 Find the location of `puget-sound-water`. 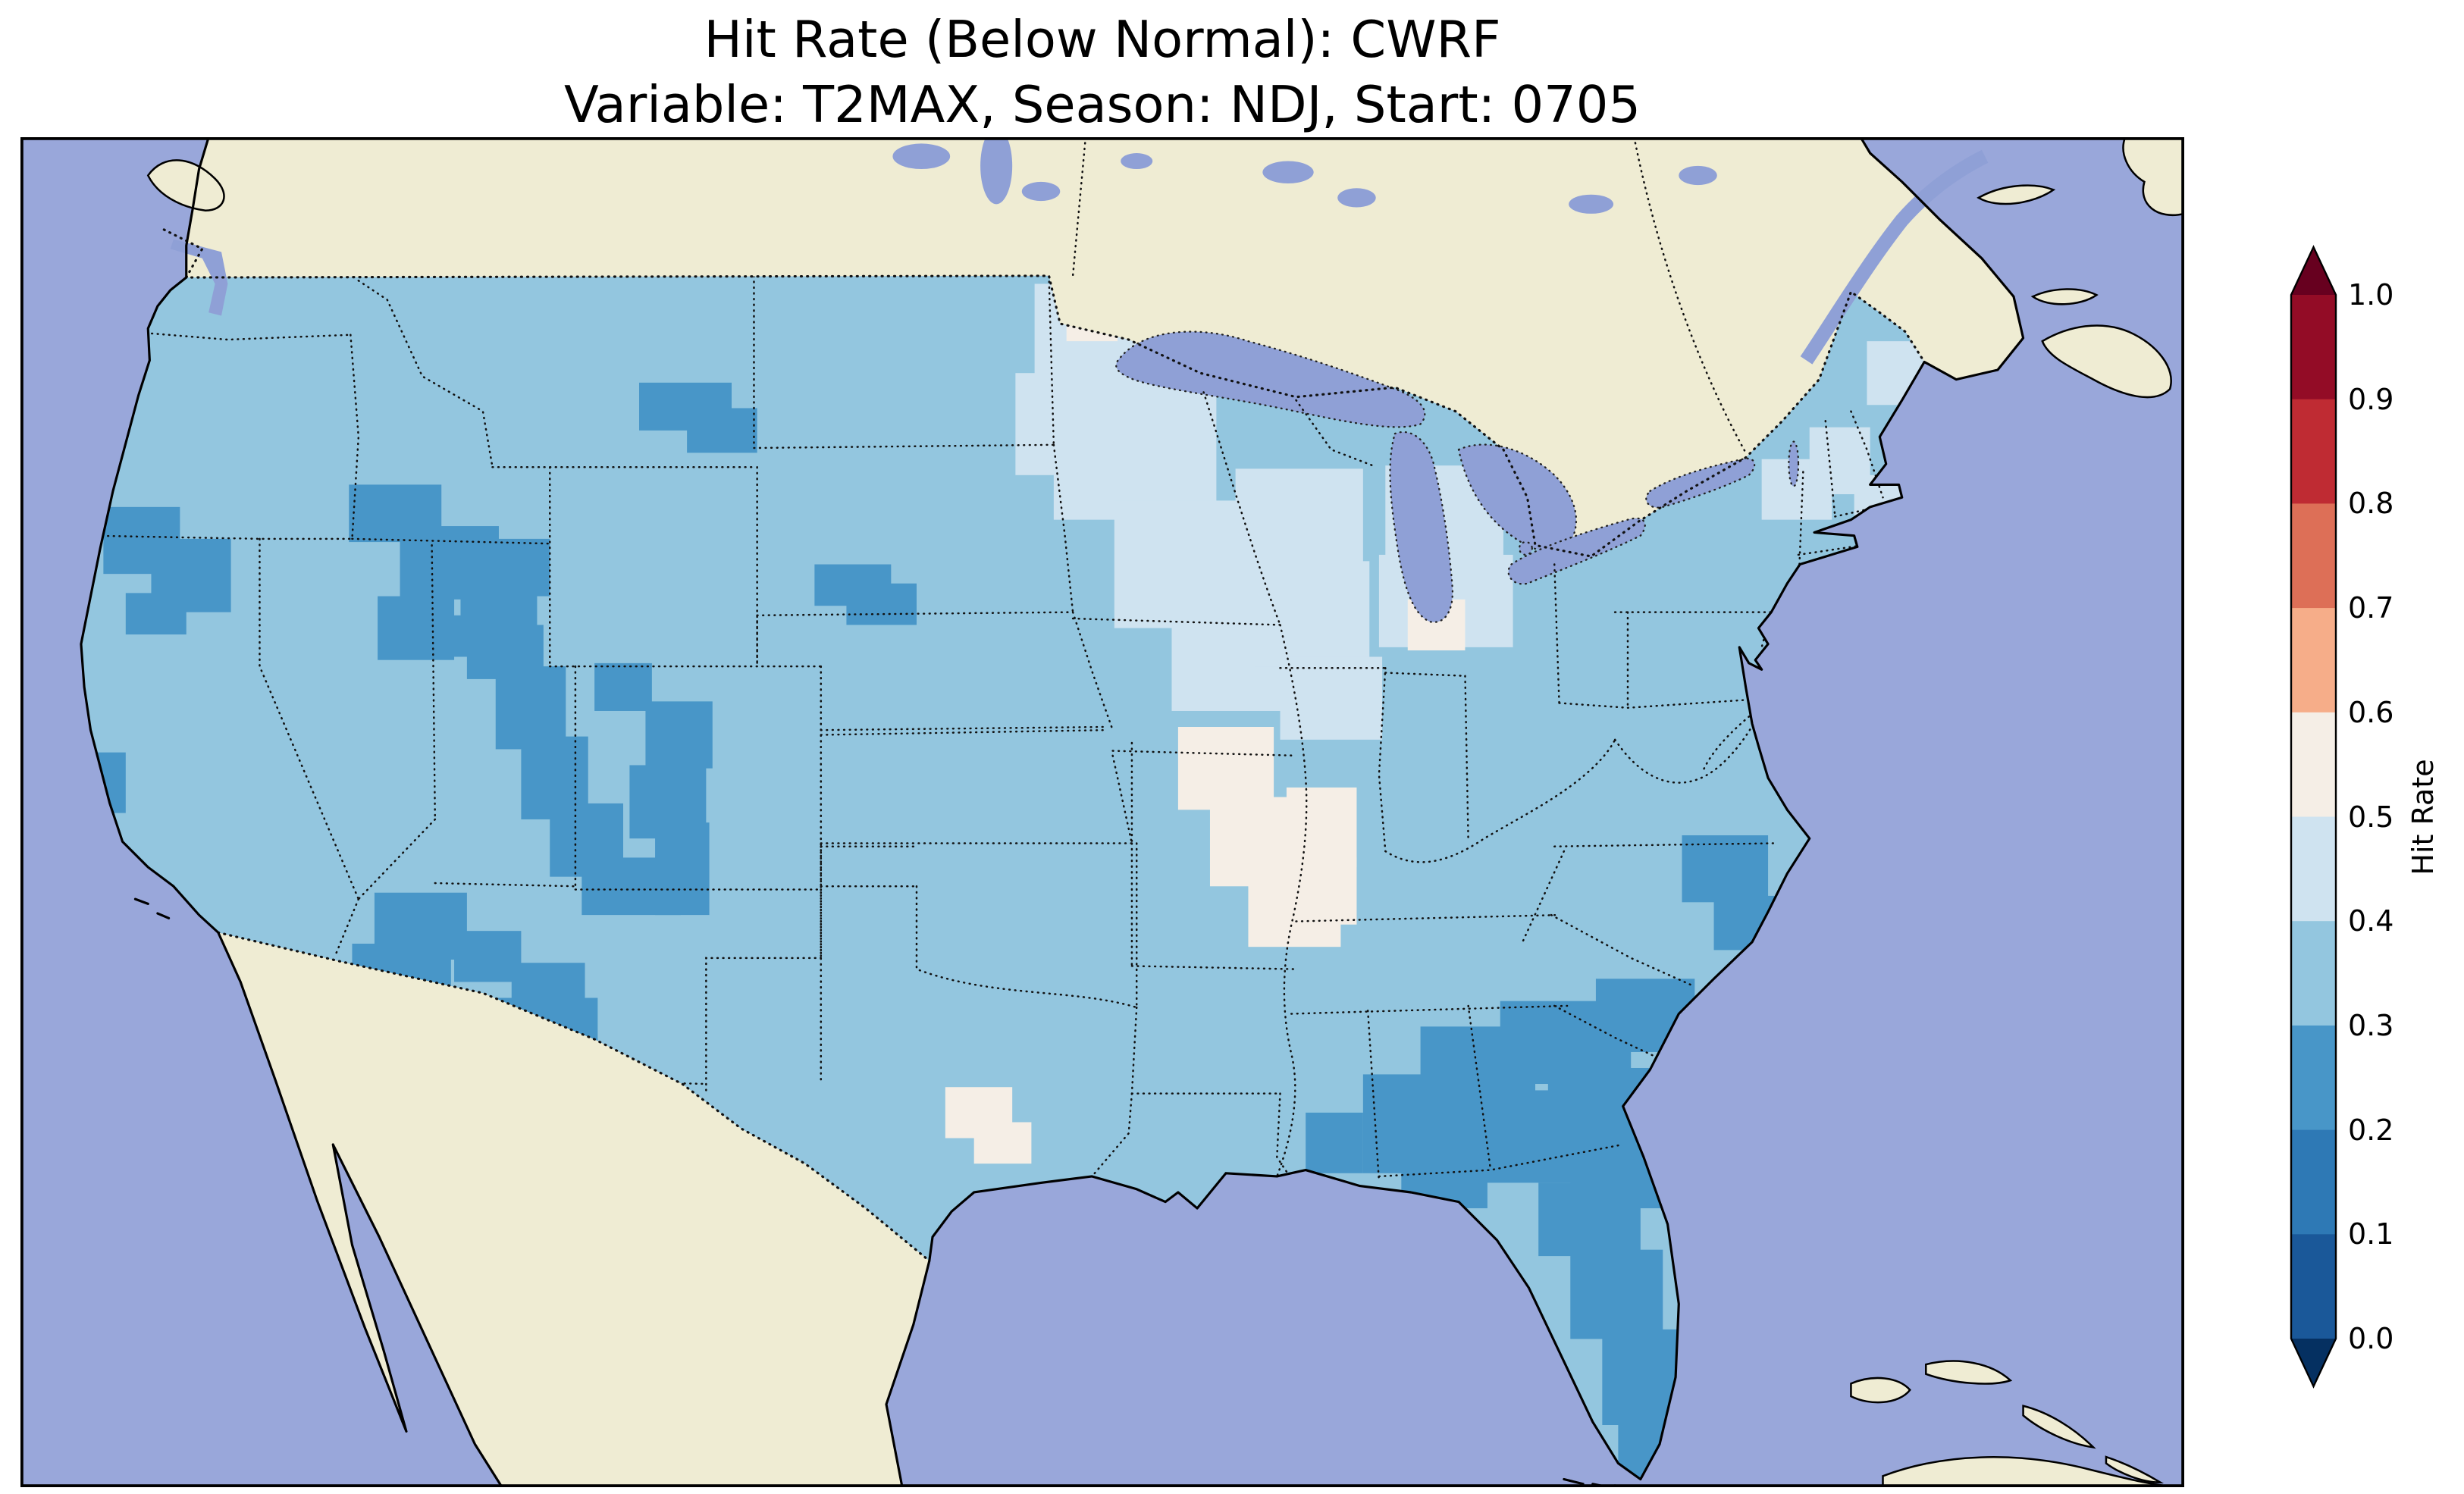

puget-sound-water is located at coordinates (199, 277).